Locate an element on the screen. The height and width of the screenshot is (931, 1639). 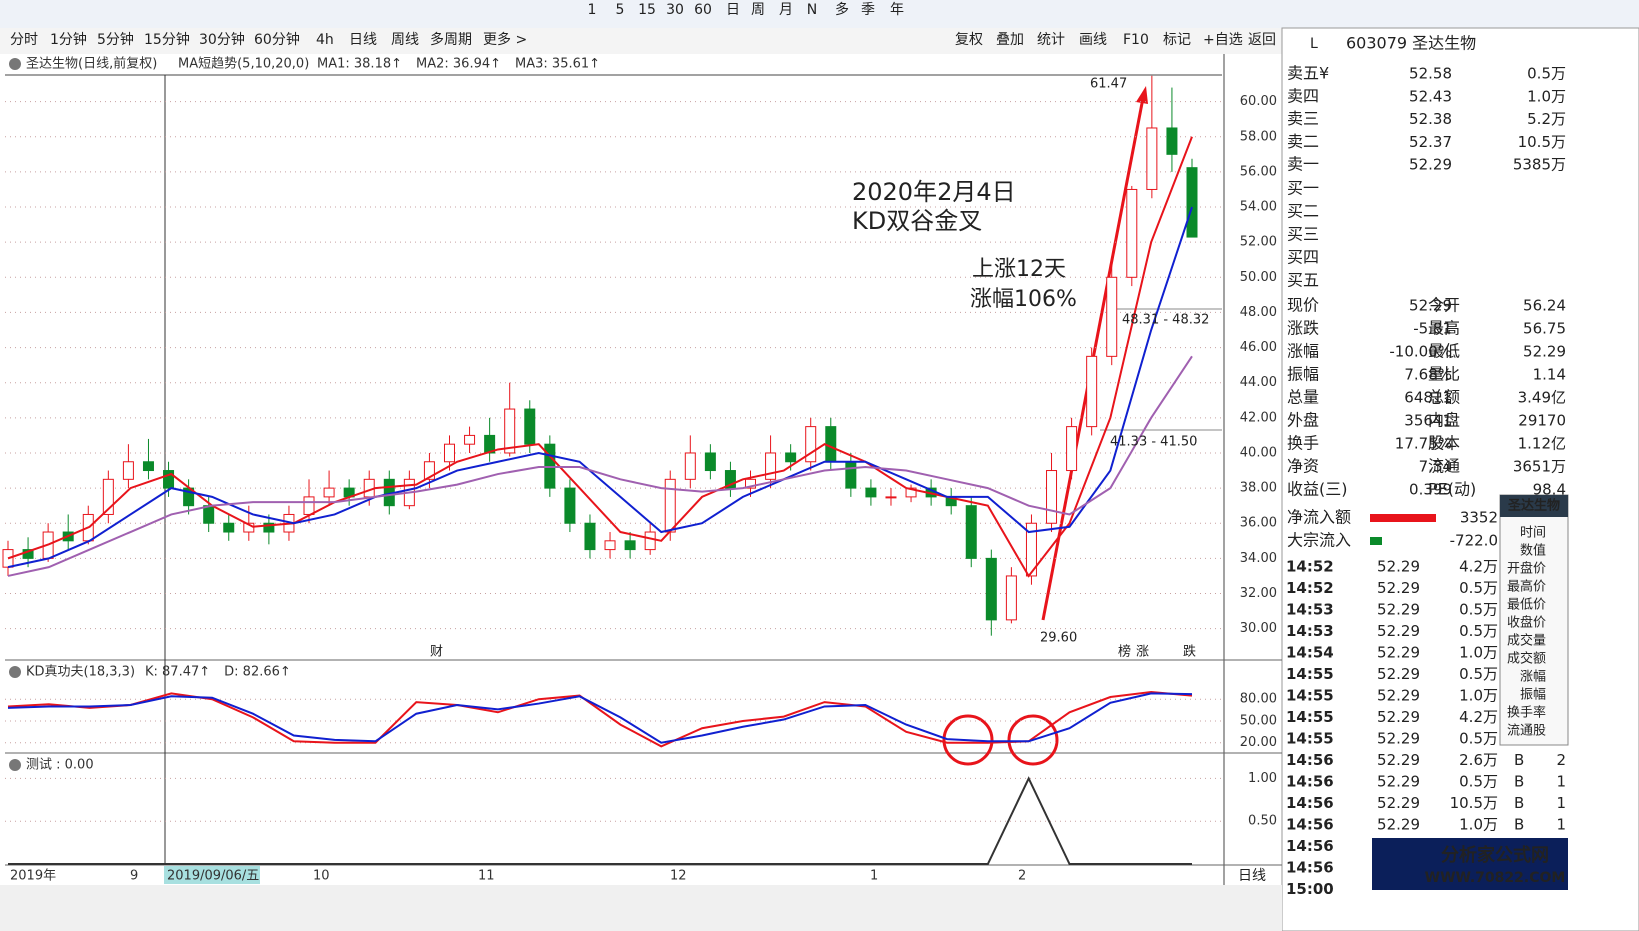
popup-item: 换手率 is located at coordinates (1526, 713).